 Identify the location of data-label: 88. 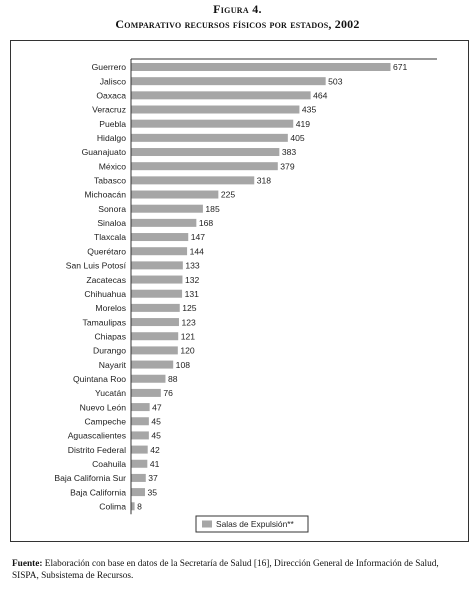
(173, 379).